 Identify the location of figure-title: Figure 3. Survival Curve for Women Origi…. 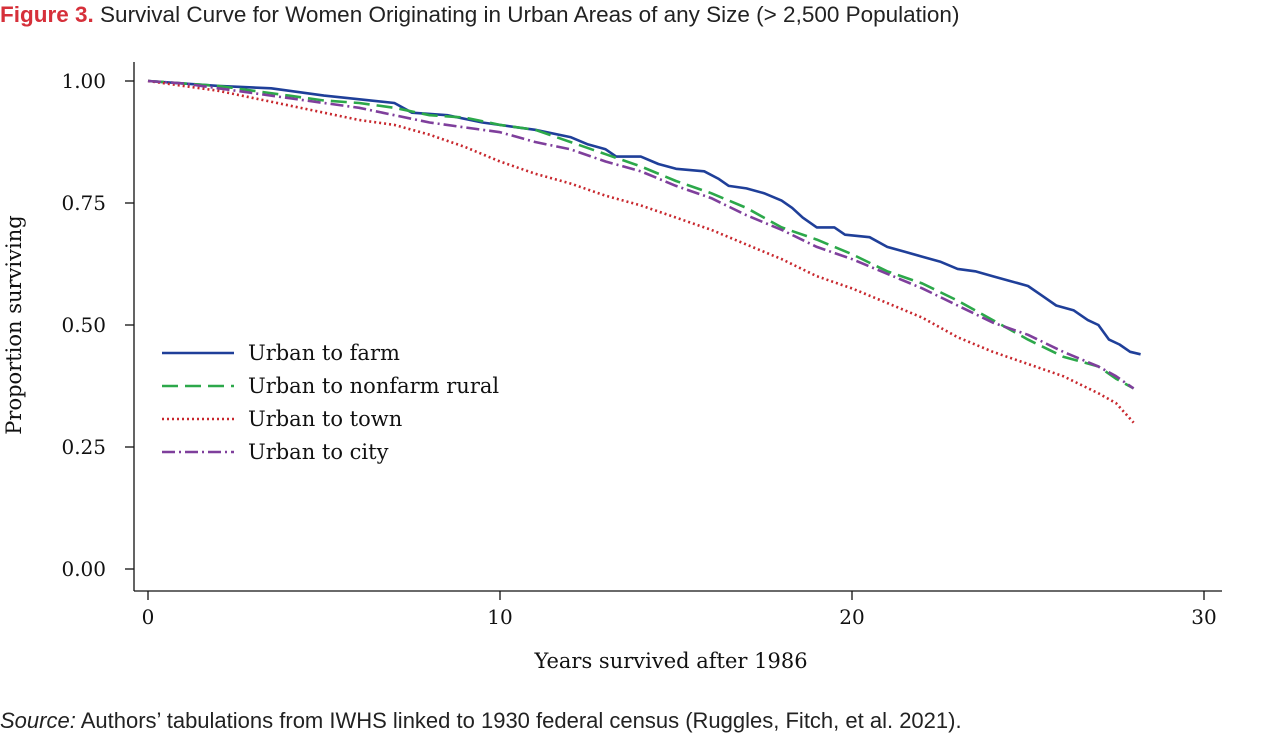
(640, 15).